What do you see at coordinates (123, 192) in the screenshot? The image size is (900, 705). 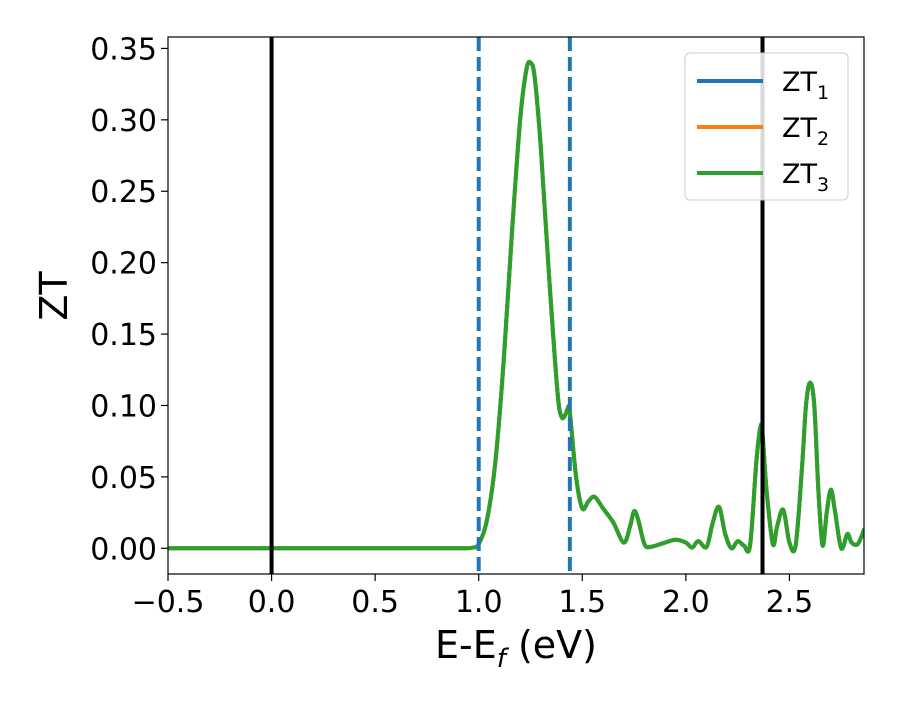 I see `y-tick-label: 0.25` at bounding box center [123, 192].